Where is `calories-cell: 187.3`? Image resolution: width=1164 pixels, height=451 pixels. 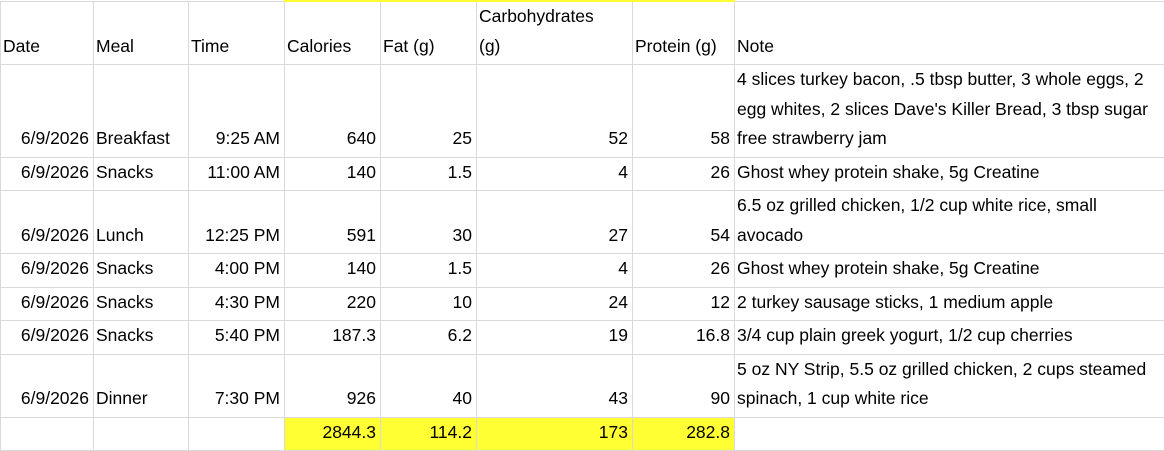 calories-cell: 187.3 is located at coordinates (333, 338).